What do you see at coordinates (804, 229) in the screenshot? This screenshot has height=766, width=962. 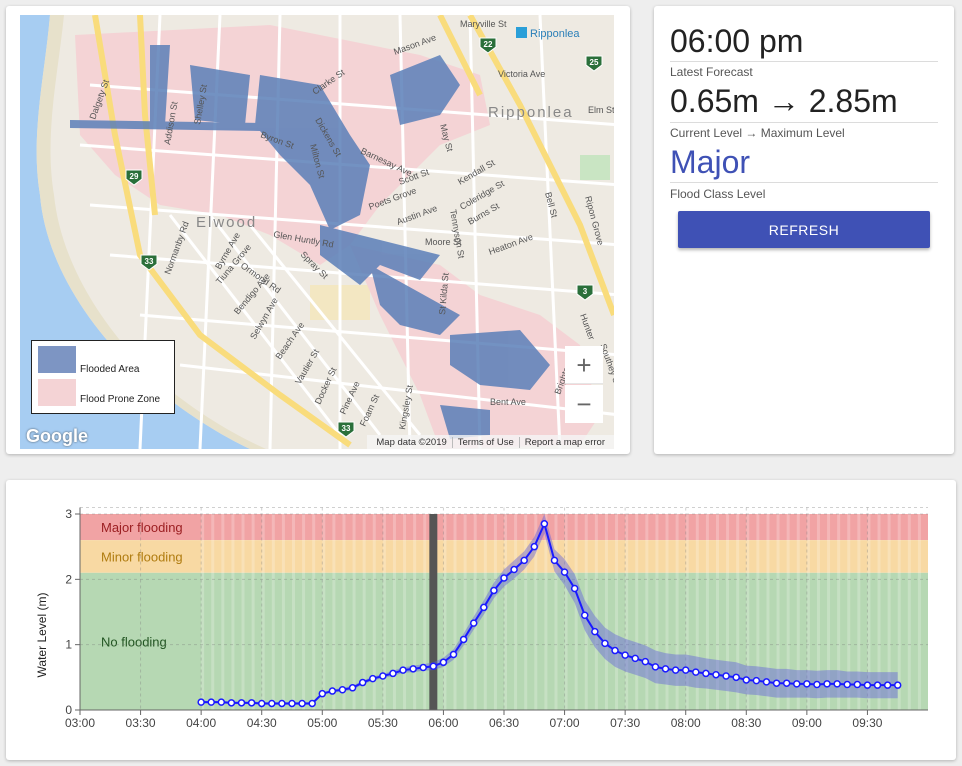 I see `refresh-button: REFRESH` at bounding box center [804, 229].